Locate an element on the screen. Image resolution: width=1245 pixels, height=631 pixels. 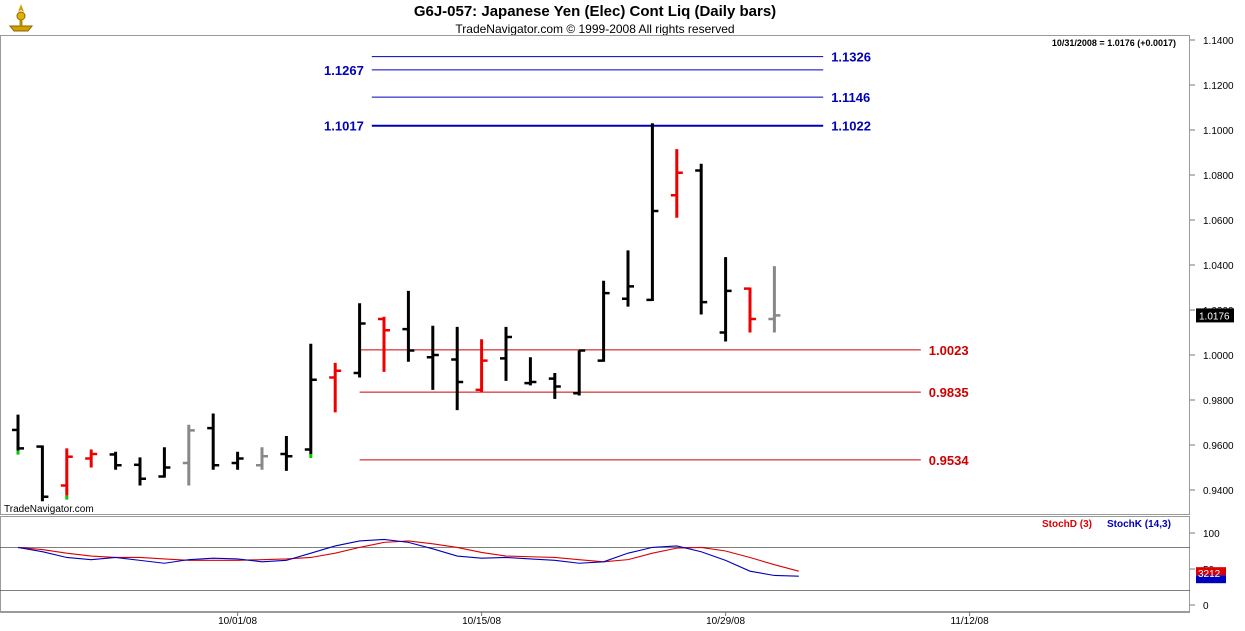
stoch-k-last-box is located at coordinates (1211, 579).